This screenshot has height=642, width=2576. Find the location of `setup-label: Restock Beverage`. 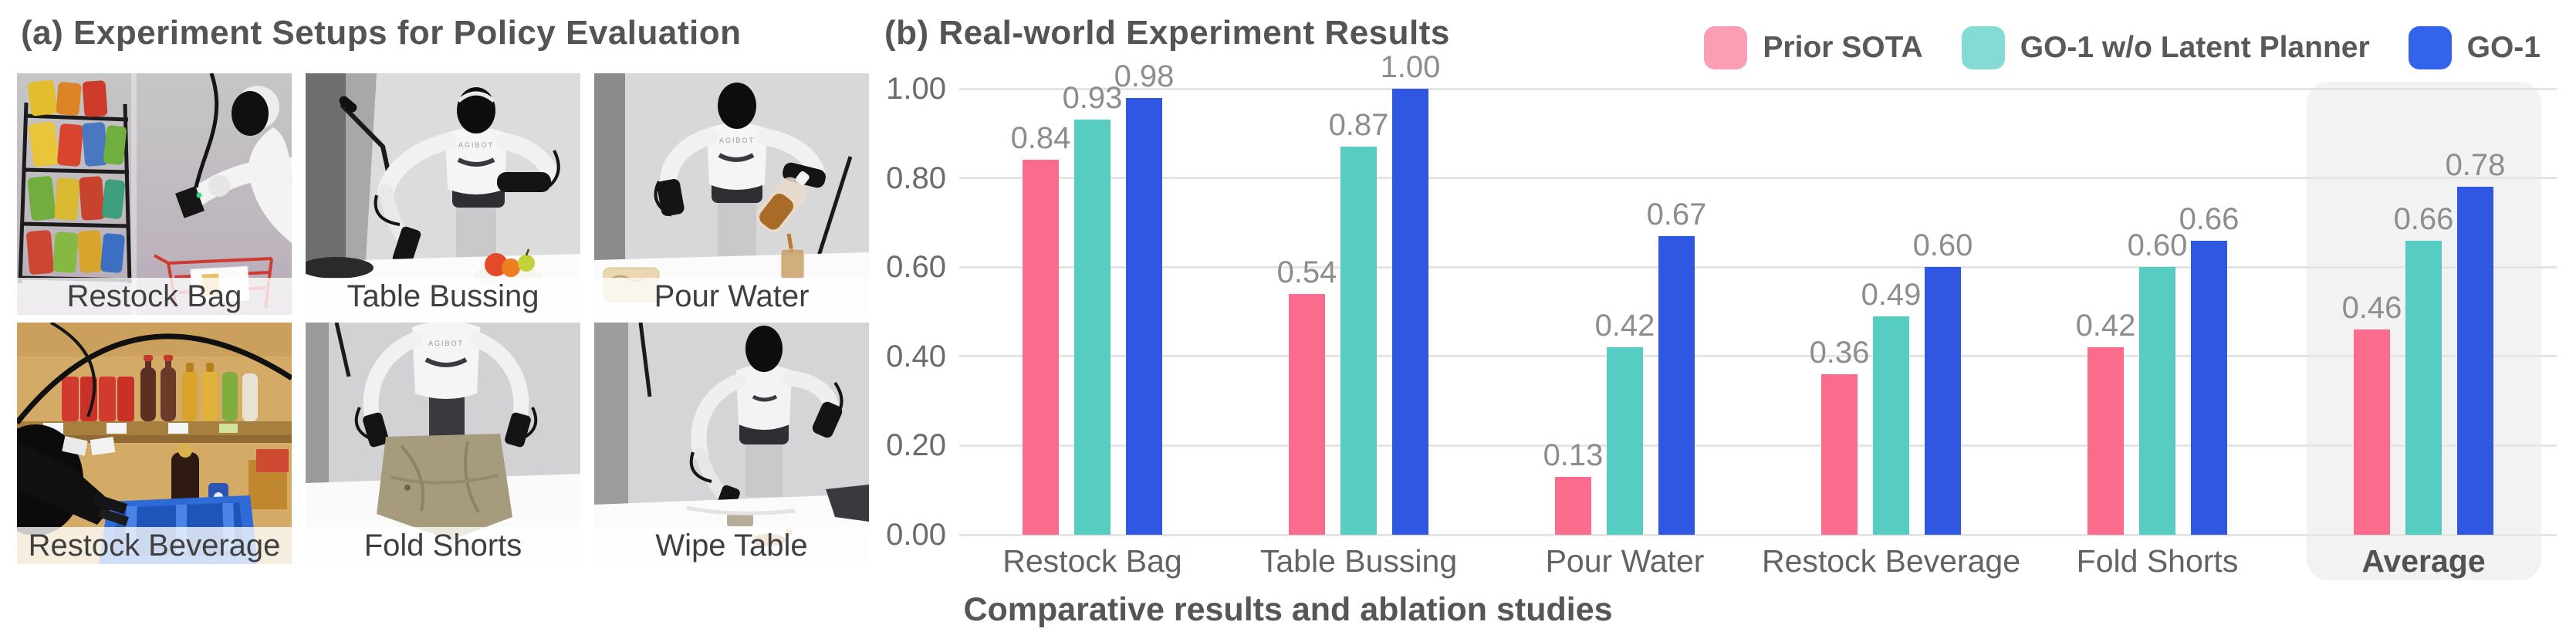

setup-label: Restock Beverage is located at coordinates (154, 546).